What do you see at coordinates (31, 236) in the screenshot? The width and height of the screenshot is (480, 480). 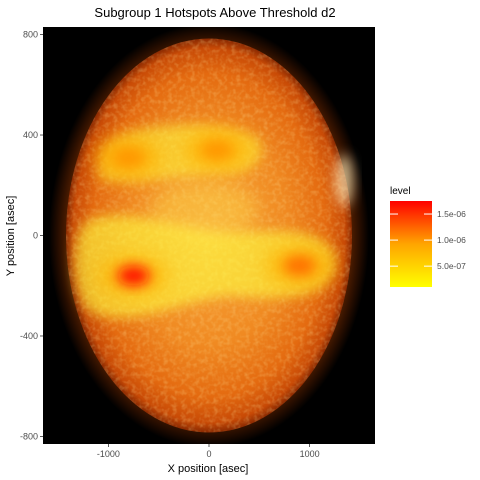 I see `y-axis: -800 -400 0 400 800` at bounding box center [31, 236].